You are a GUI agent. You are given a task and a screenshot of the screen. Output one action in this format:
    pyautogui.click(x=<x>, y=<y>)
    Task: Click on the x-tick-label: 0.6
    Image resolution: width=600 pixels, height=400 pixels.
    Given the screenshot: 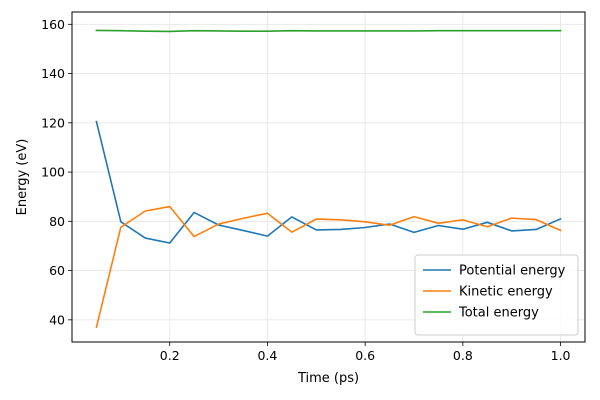 What is the action you would take?
    pyautogui.click(x=365, y=355)
    